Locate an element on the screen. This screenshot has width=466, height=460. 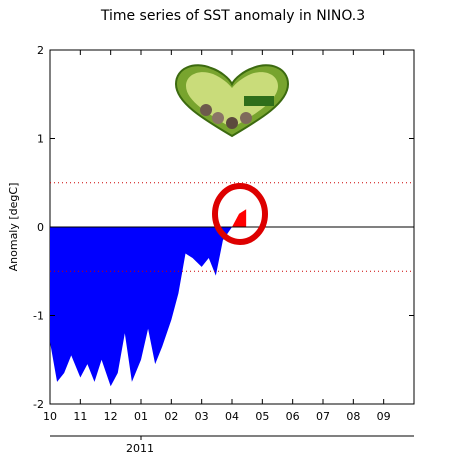
x-tick-label: 05 is located at coordinates (262, 416).